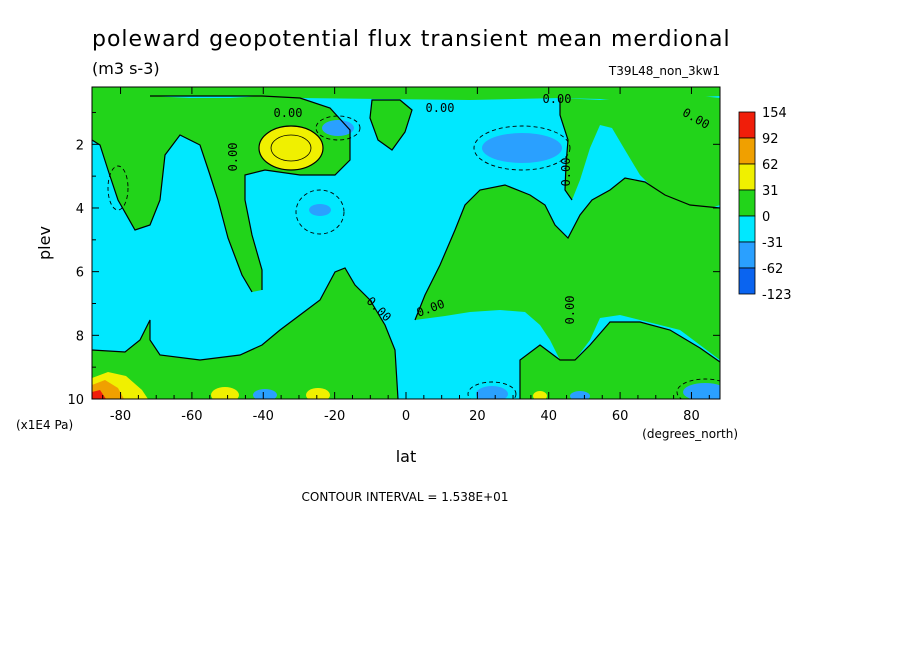 Image resolution: width=904 pixels, height=654 pixels. I want to click on colorbar-label: -31, so click(772, 243).